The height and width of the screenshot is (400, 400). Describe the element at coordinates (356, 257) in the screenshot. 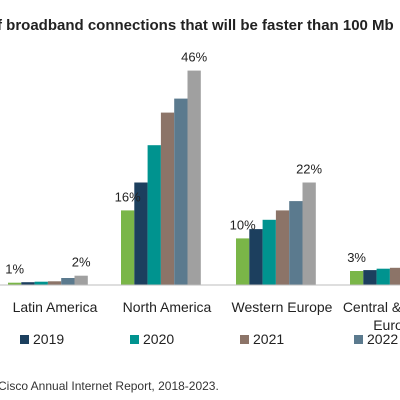

I see `data-label: 3%` at that location.